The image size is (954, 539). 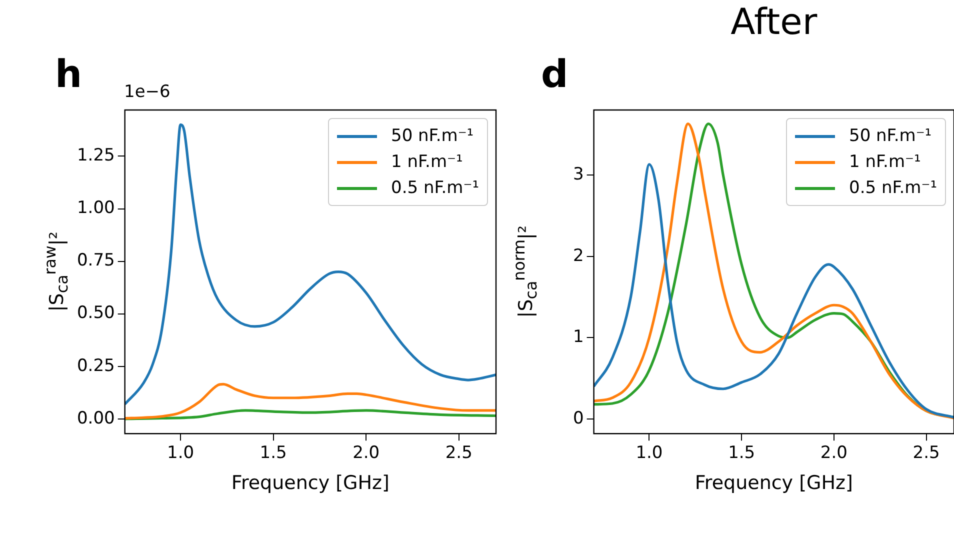 What do you see at coordinates (95, 313) in the screenshot?
I see `y-tick-label: 0.50` at bounding box center [95, 313].